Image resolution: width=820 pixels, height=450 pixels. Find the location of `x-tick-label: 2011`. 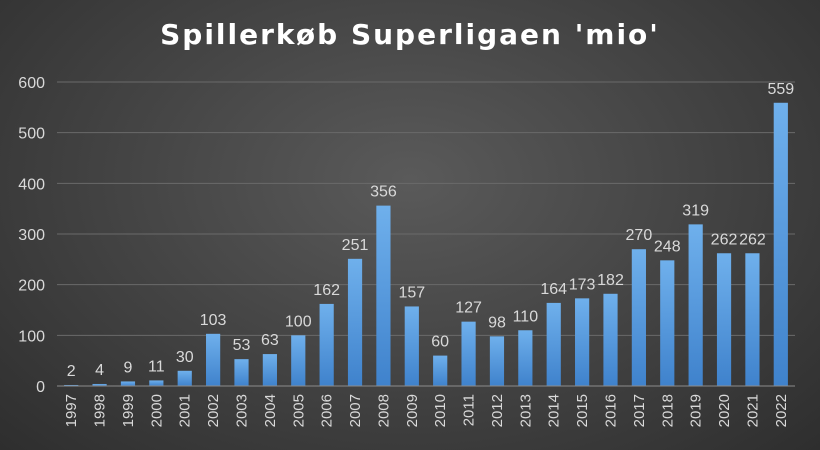

x-tick-label: 2011 is located at coordinates (469, 410).